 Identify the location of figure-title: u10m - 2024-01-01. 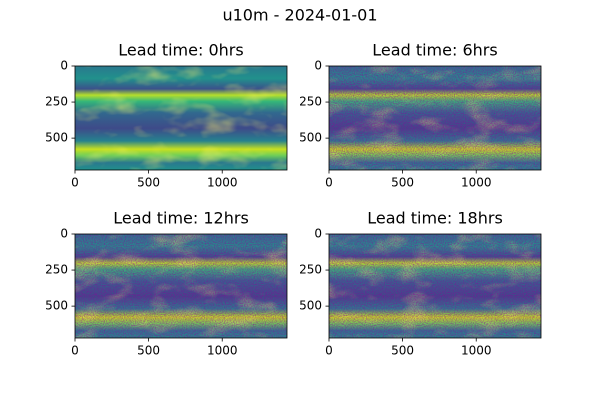
(299, 15).